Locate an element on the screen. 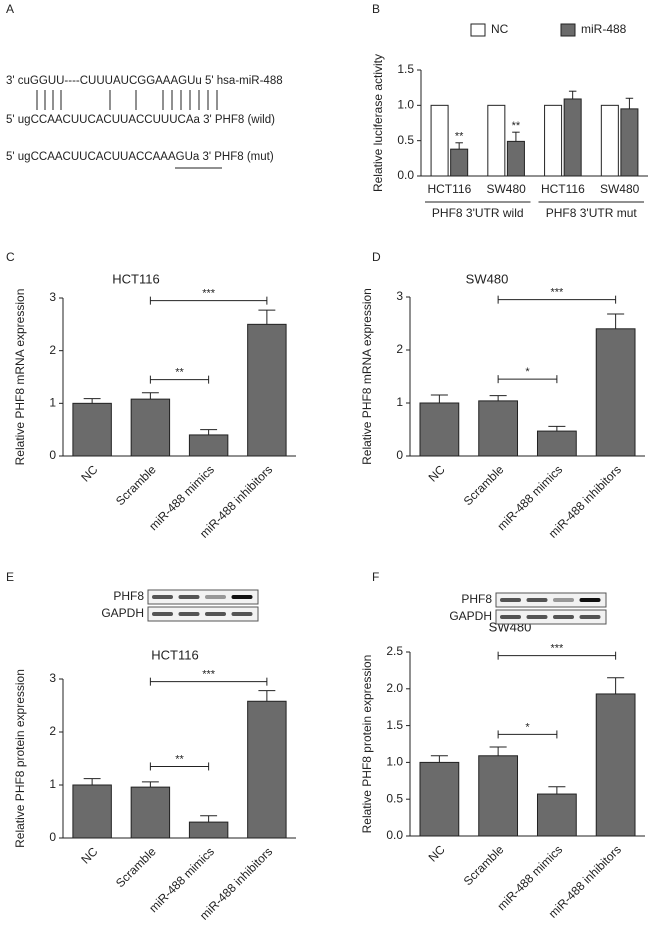 The height and width of the screenshot is (929, 662). y-tick-label: 0.5 is located at coordinates (394, 798).